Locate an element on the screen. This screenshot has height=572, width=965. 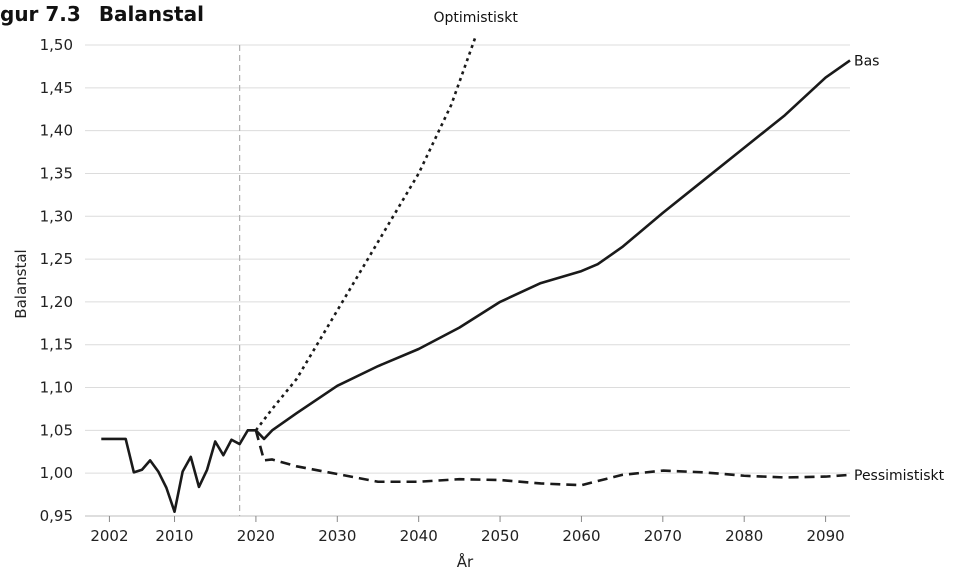
y-tick-label: 1,25 is located at coordinates (56, 259).